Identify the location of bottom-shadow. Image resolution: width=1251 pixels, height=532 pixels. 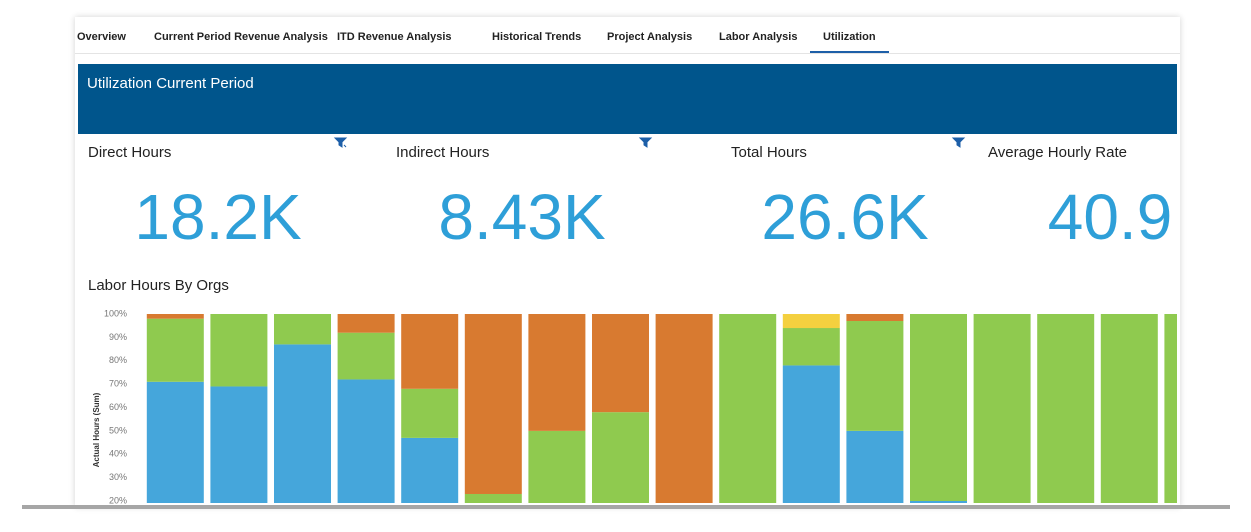
(626, 507).